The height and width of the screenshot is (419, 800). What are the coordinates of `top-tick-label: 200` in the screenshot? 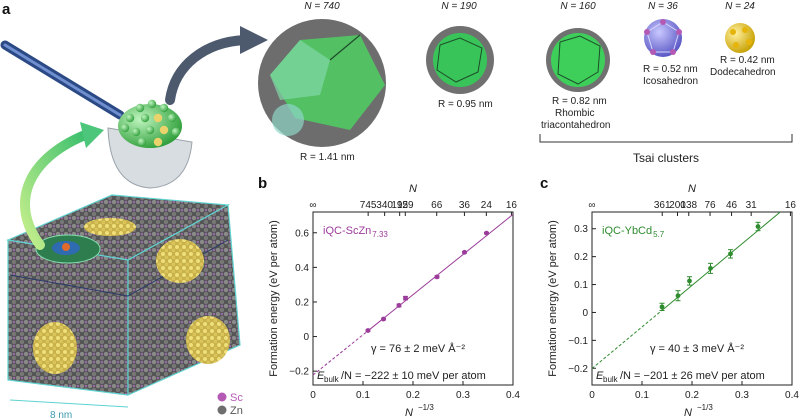 It's located at (677, 205).